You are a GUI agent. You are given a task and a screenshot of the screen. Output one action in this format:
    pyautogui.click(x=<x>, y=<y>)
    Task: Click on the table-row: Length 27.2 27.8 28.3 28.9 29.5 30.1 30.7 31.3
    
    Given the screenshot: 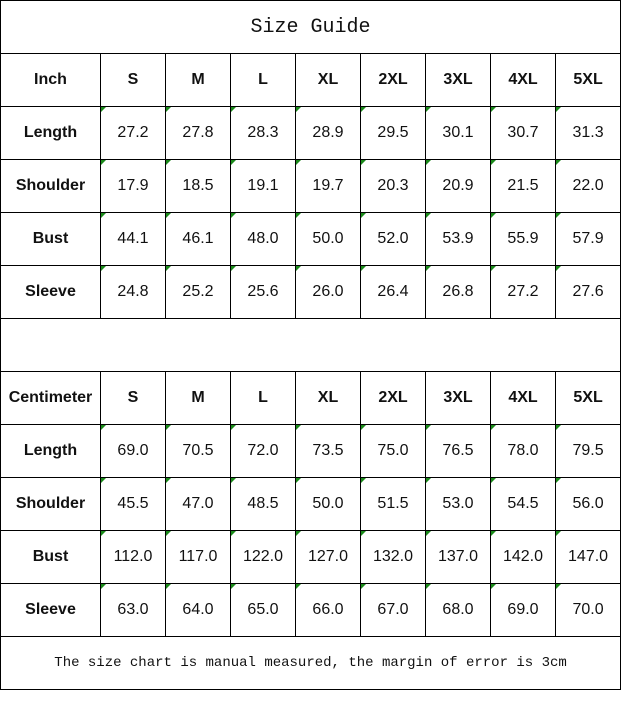 What is the action you would take?
    pyautogui.click(x=310, y=133)
    